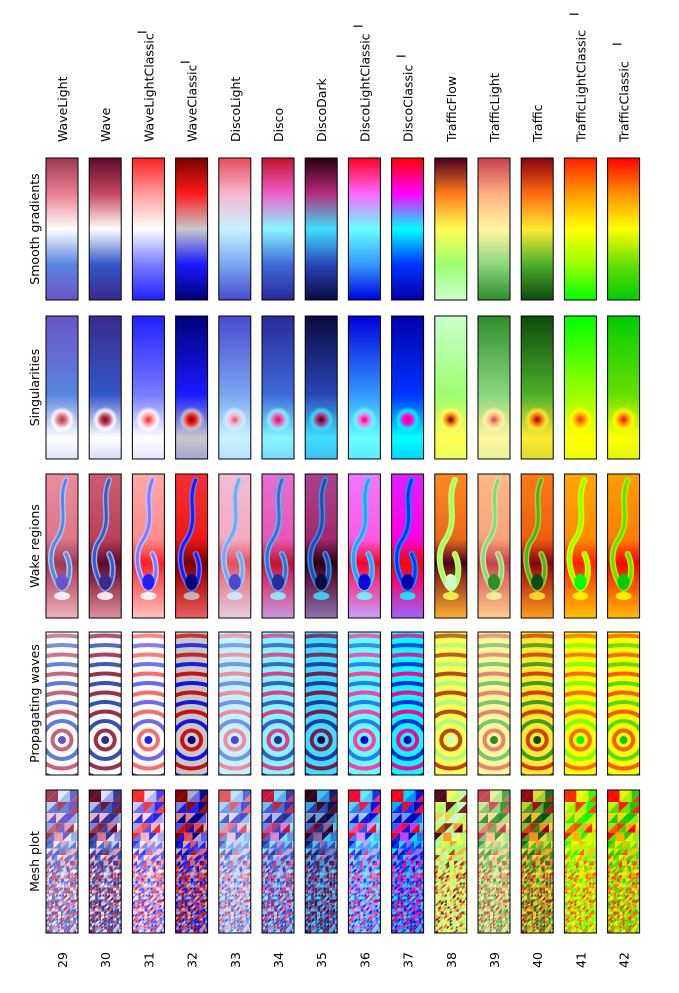 The width and height of the screenshot is (679, 993). I want to click on scheme-name-label: Wave, so click(105, 124).